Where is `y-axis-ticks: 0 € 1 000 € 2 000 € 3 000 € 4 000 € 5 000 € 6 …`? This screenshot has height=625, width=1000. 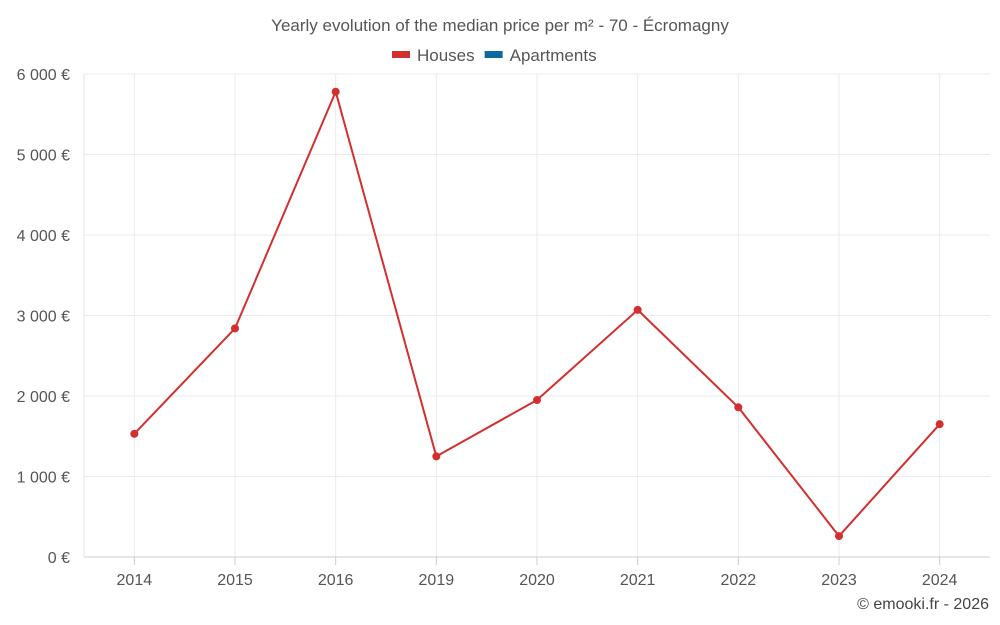 y-axis-ticks: 0 € 1 000 € 2 000 € 3 000 € 4 000 € 5 000 € 6 … is located at coordinates (43, 317).